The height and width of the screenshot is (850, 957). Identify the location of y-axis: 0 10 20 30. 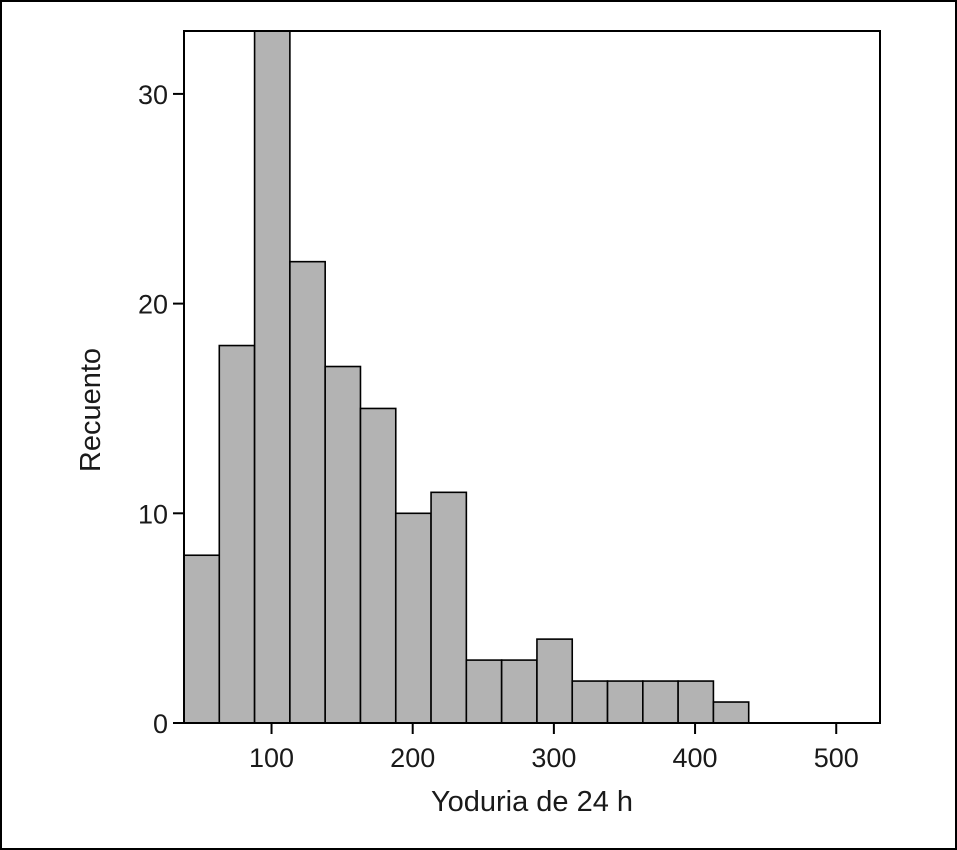
(161, 409).